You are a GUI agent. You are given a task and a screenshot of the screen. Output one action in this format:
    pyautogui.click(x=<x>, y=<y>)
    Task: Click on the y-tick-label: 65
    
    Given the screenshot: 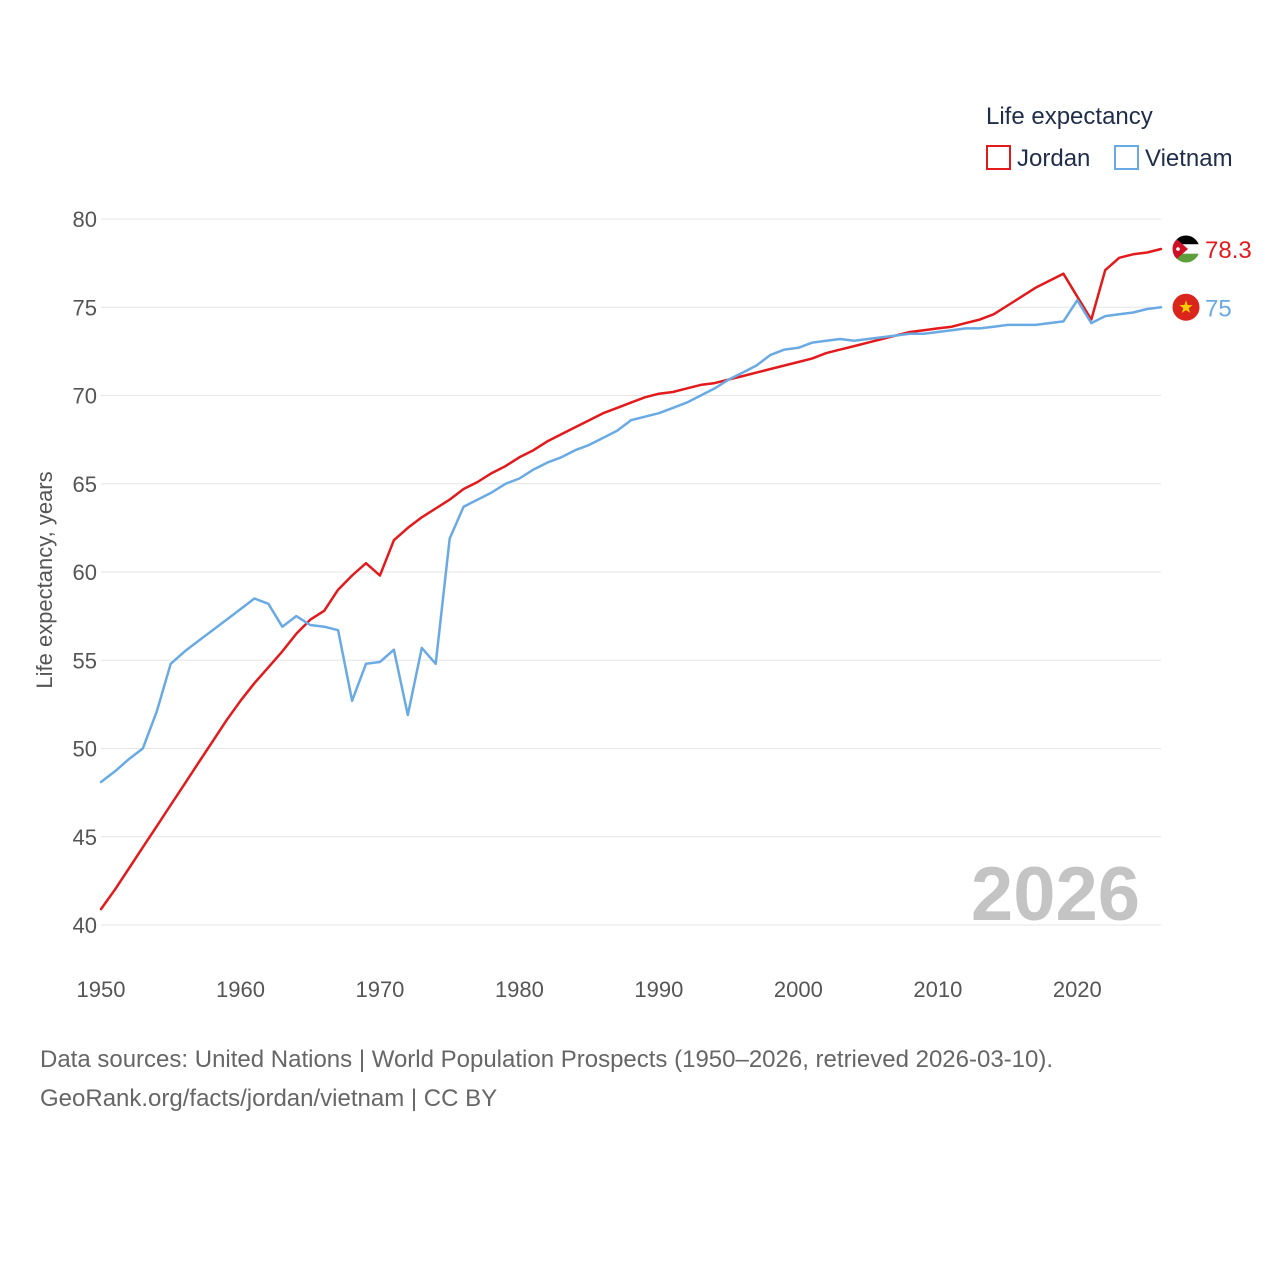 What is the action you would take?
    pyautogui.click(x=85, y=484)
    